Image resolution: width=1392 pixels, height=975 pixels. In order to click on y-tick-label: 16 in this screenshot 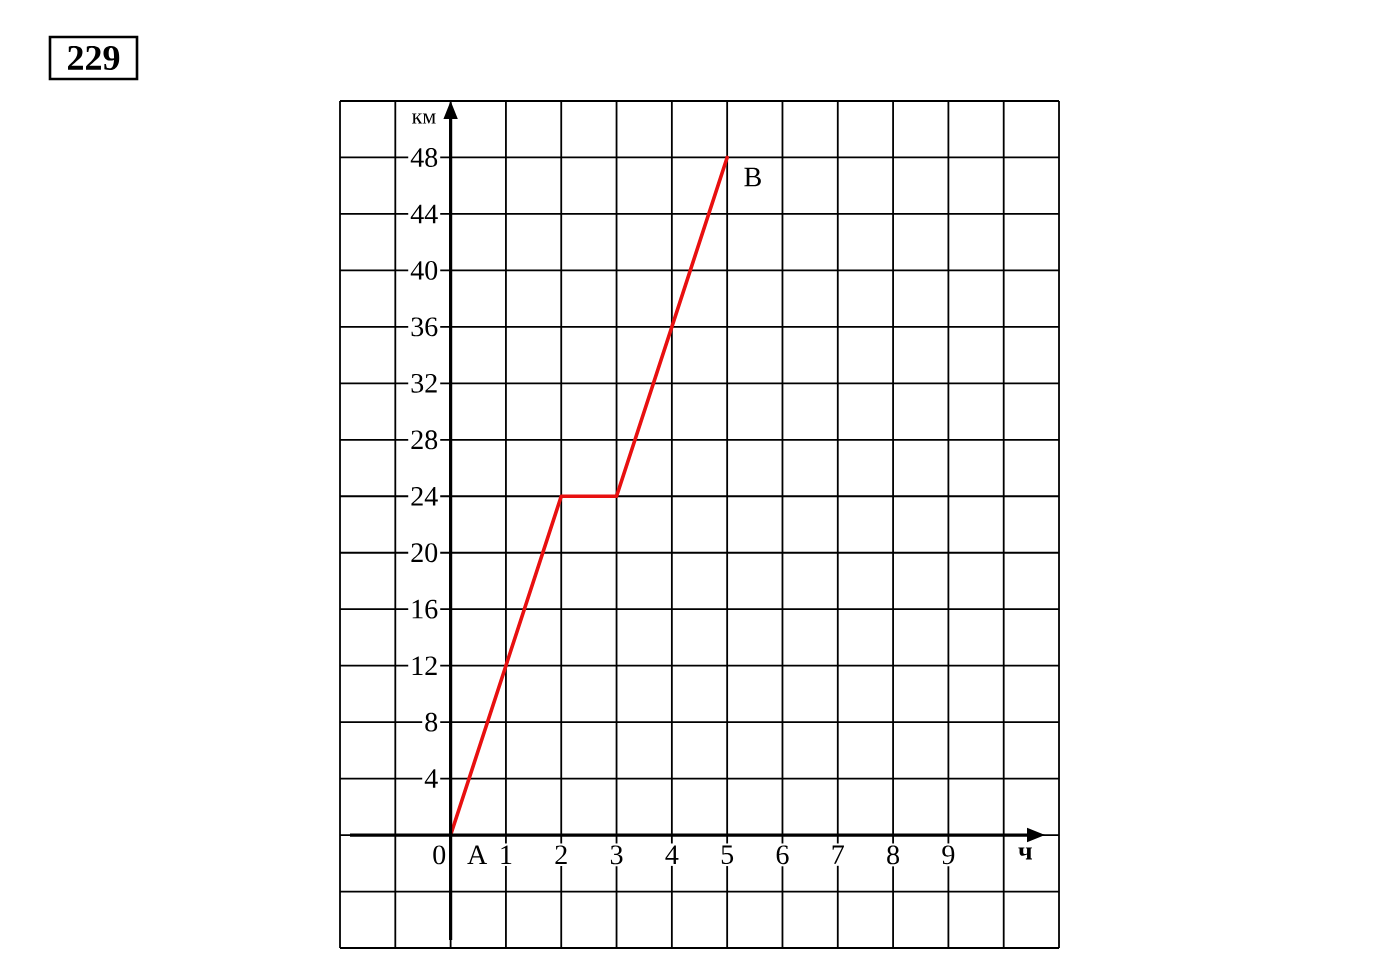, I will do `click(425, 609)`.